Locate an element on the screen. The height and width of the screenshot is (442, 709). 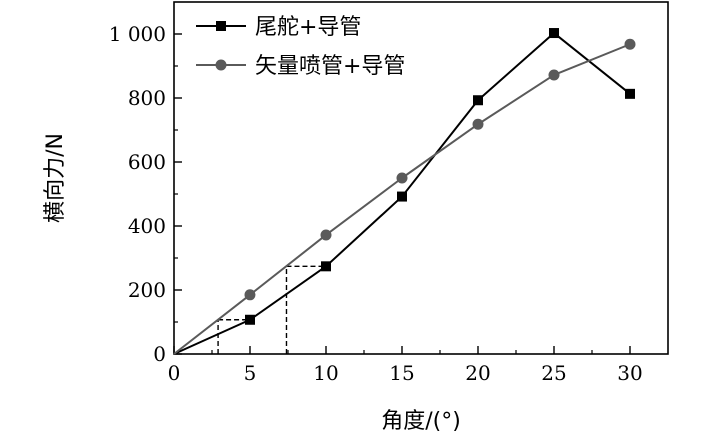
x-tick-label: 20 is located at coordinates (477, 373).